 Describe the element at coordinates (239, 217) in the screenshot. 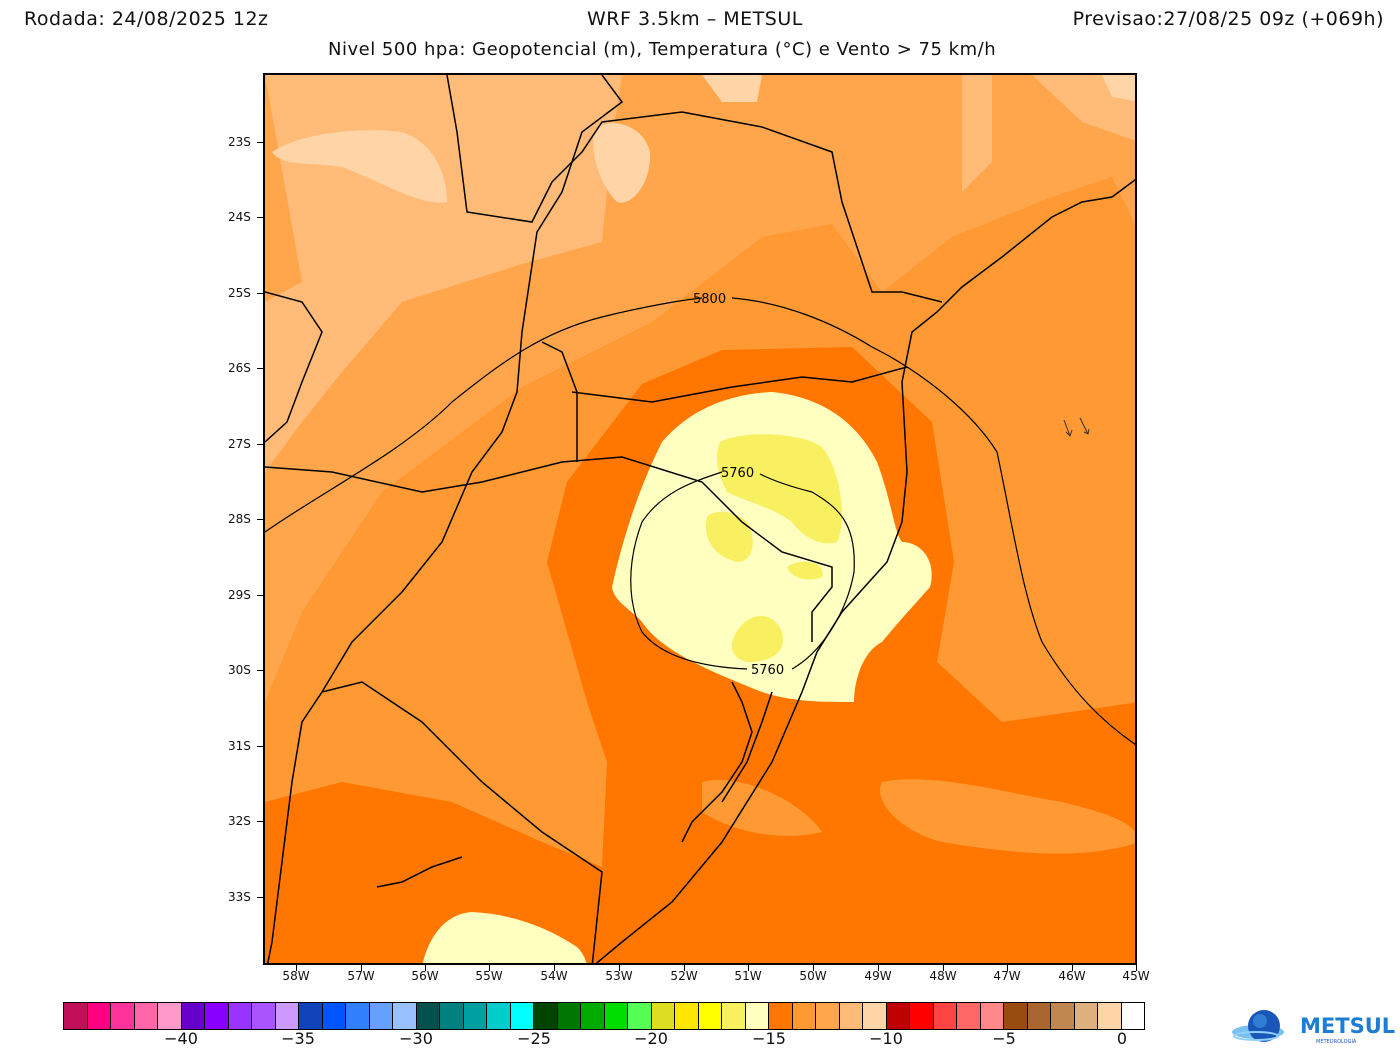

I see `lat-label: 24S` at that location.